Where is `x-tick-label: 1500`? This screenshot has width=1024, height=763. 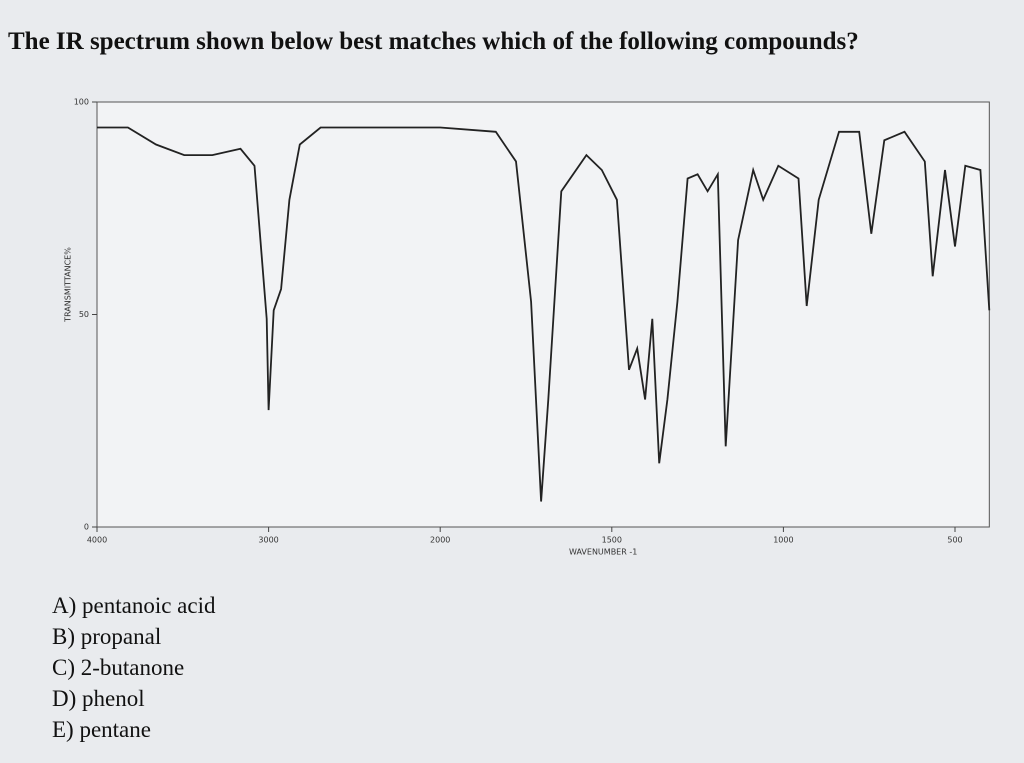
x-tick-label: 1500 is located at coordinates (612, 540).